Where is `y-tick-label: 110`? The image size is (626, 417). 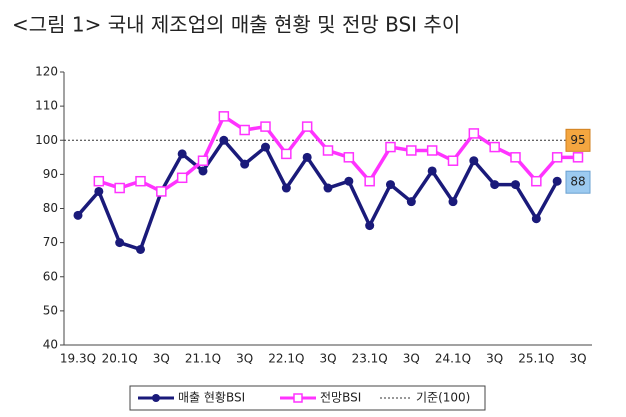 y-tick-label: 110 is located at coordinates (46, 106).